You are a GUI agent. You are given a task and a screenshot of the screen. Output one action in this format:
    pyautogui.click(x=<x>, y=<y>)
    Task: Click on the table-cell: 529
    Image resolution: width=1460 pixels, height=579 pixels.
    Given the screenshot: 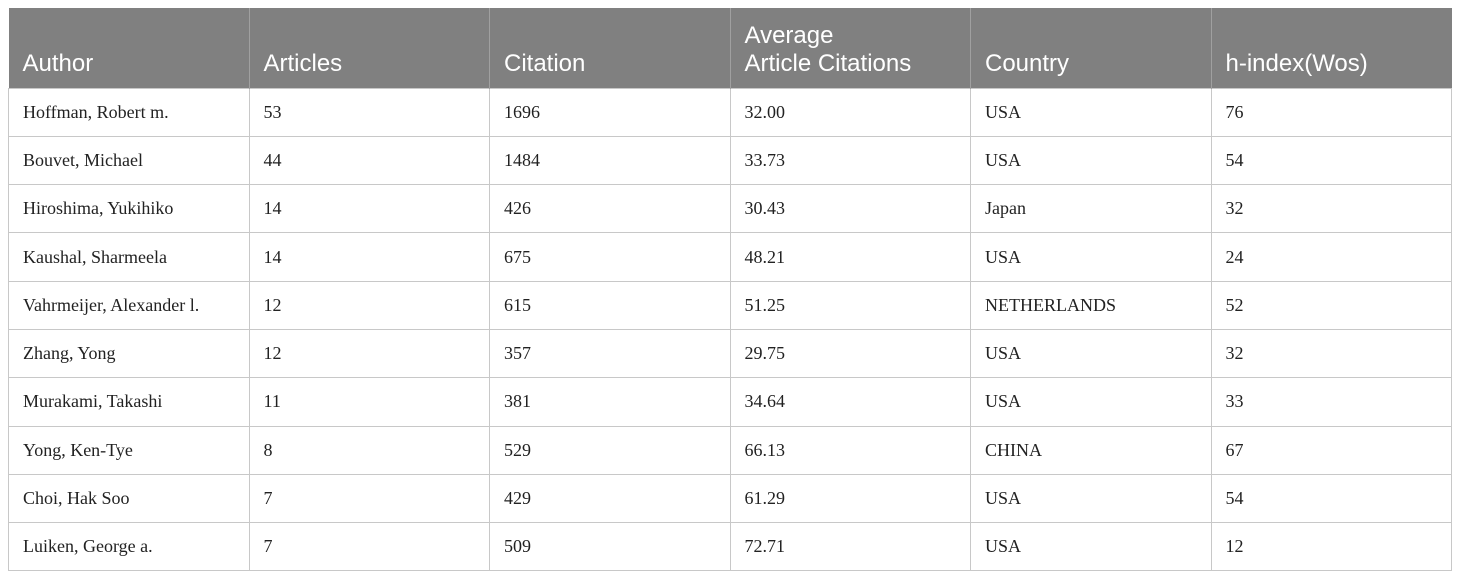 What is the action you would take?
    pyautogui.click(x=610, y=450)
    